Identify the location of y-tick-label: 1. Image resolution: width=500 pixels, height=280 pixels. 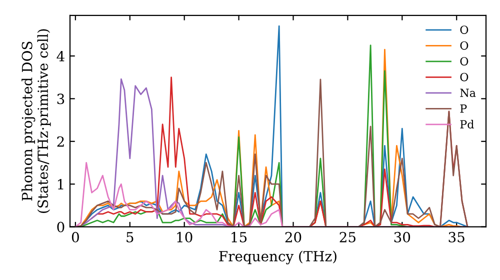
(61, 184).